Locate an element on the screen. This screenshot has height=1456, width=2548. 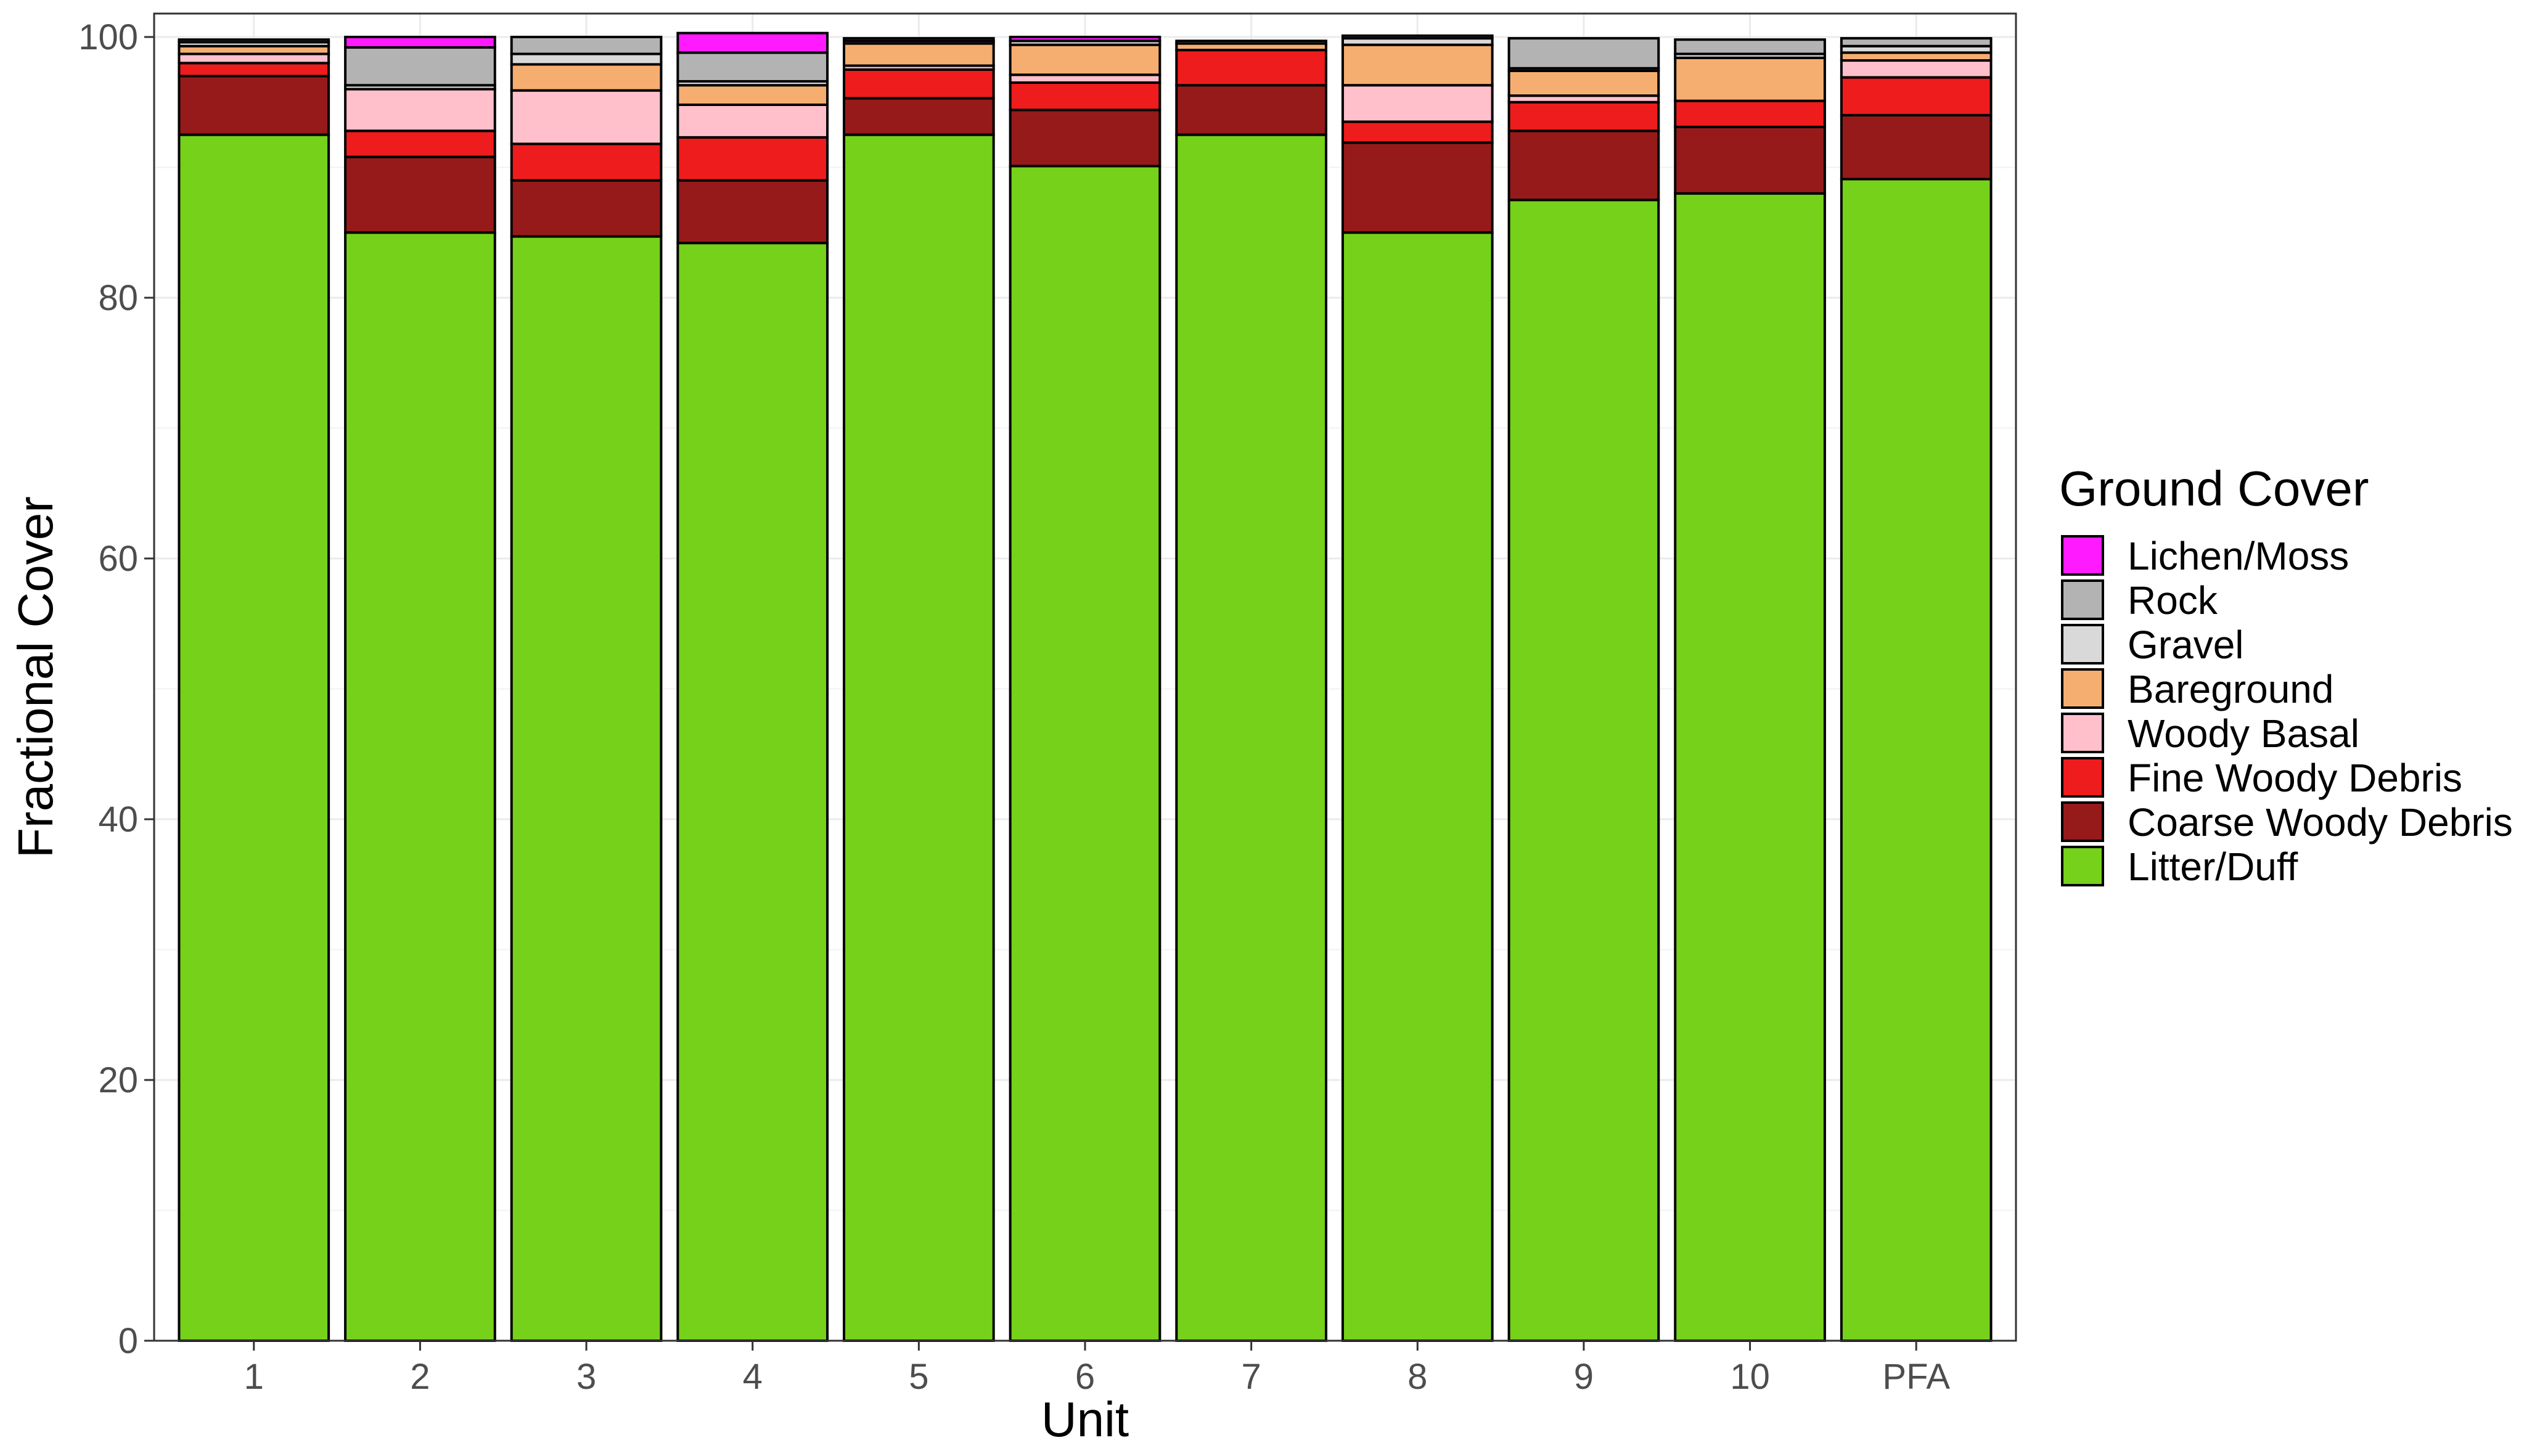
legend-key-bareground is located at coordinates (2082, 688).